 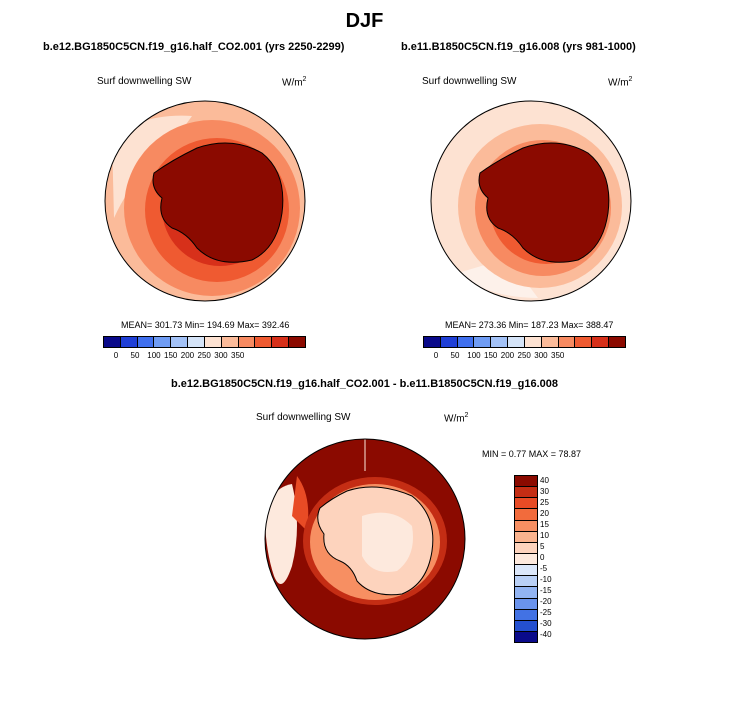 What do you see at coordinates (281, 534) in the screenshot?
I see `panel3-low-region` at bounding box center [281, 534].